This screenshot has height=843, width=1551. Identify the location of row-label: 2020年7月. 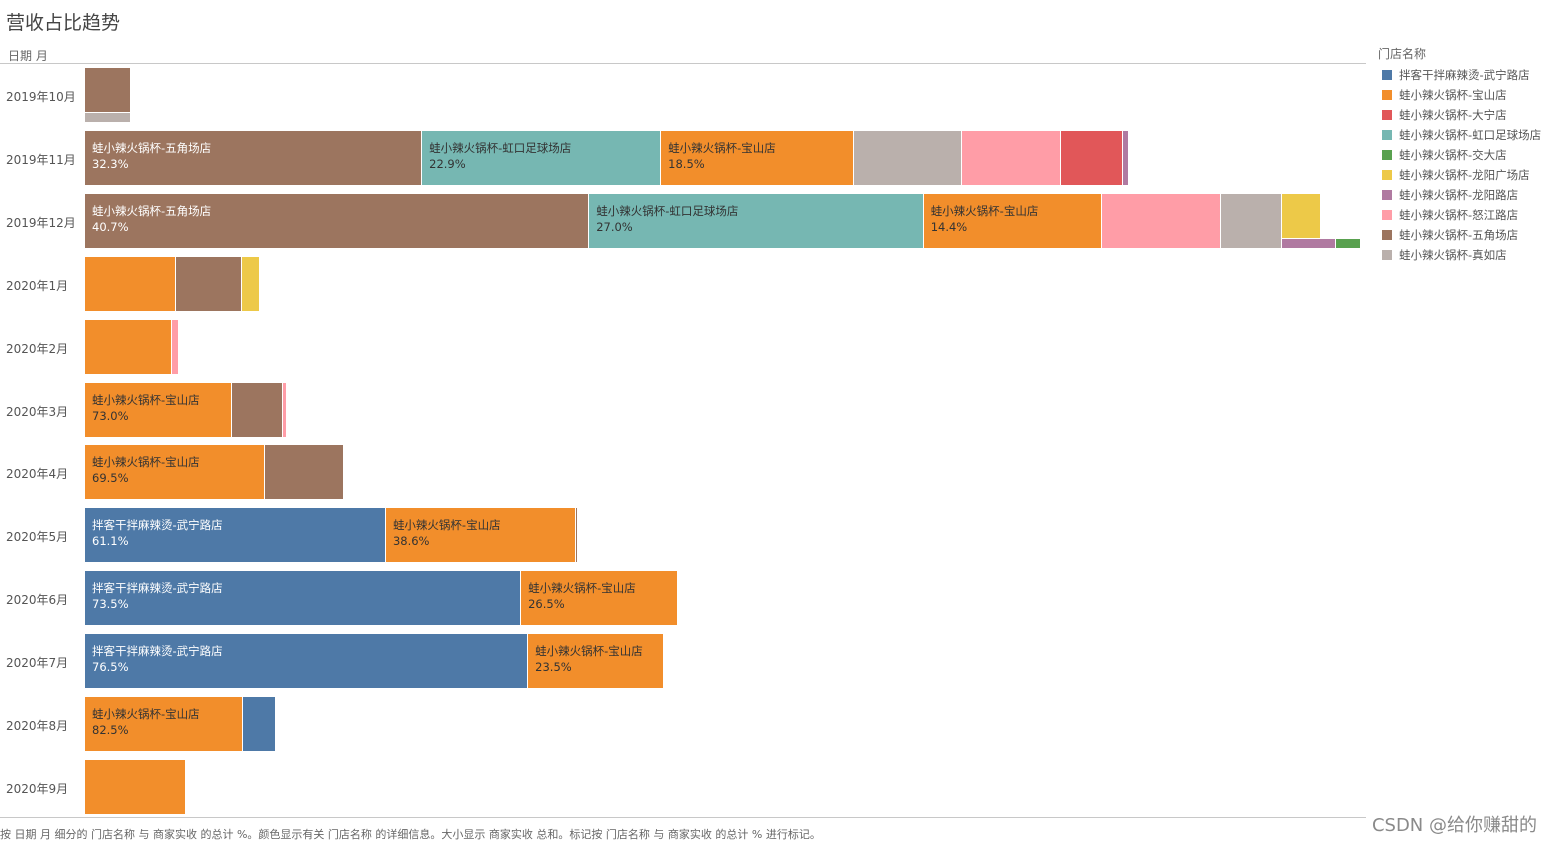
(37, 663).